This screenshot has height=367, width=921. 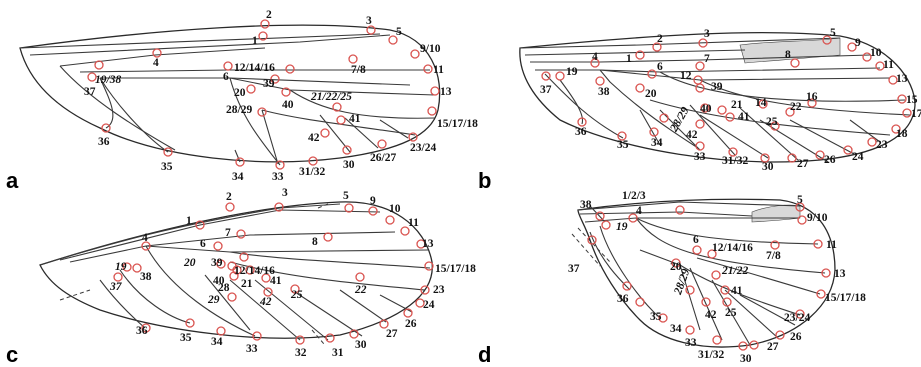 I want to click on lm-label: 2, so click(x=660, y=39).